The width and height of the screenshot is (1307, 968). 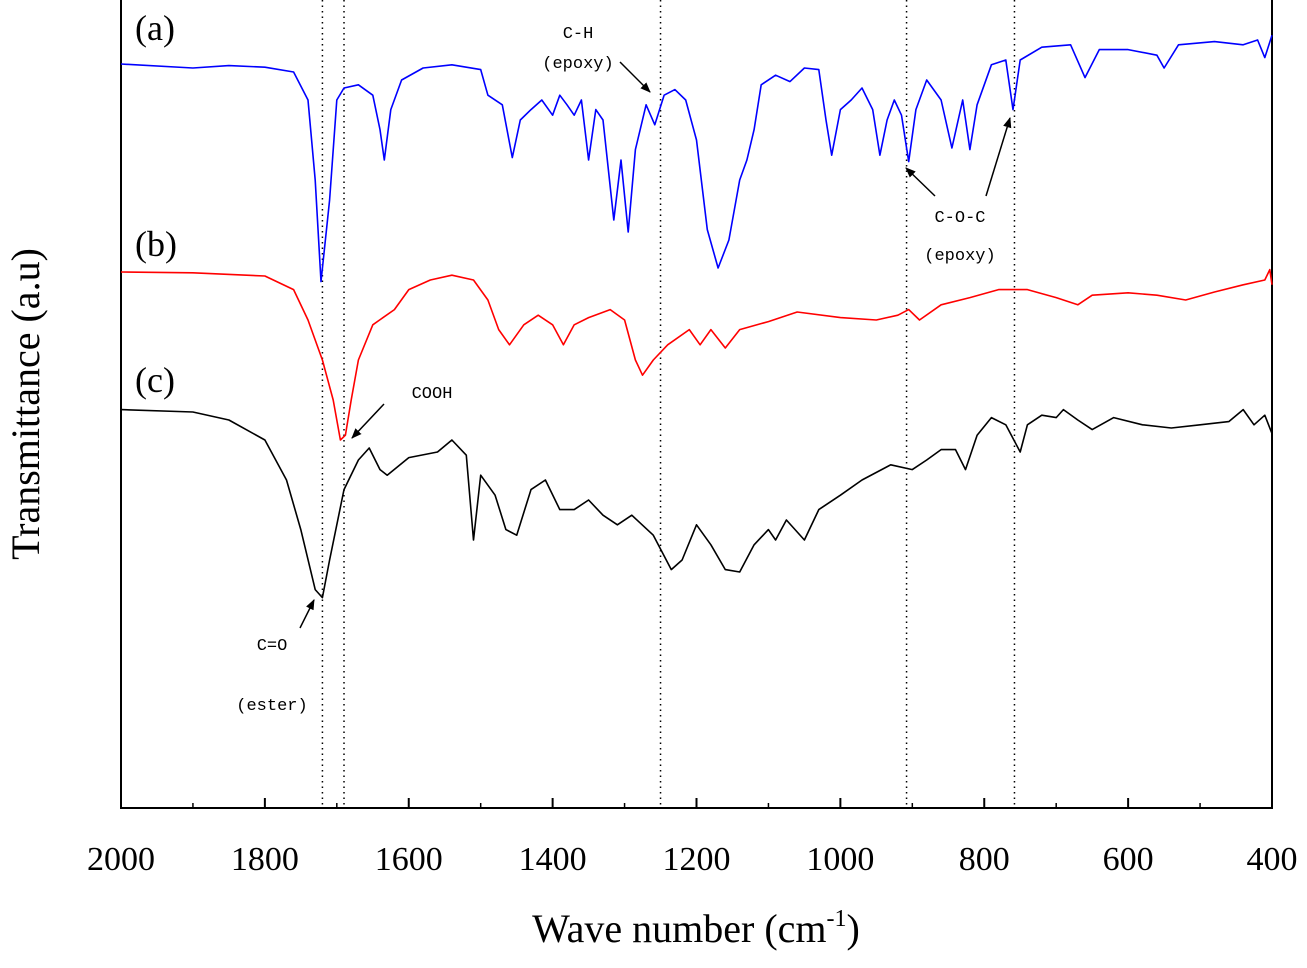 What do you see at coordinates (121, 859) in the screenshot?
I see `x-tick-label: 2000` at bounding box center [121, 859].